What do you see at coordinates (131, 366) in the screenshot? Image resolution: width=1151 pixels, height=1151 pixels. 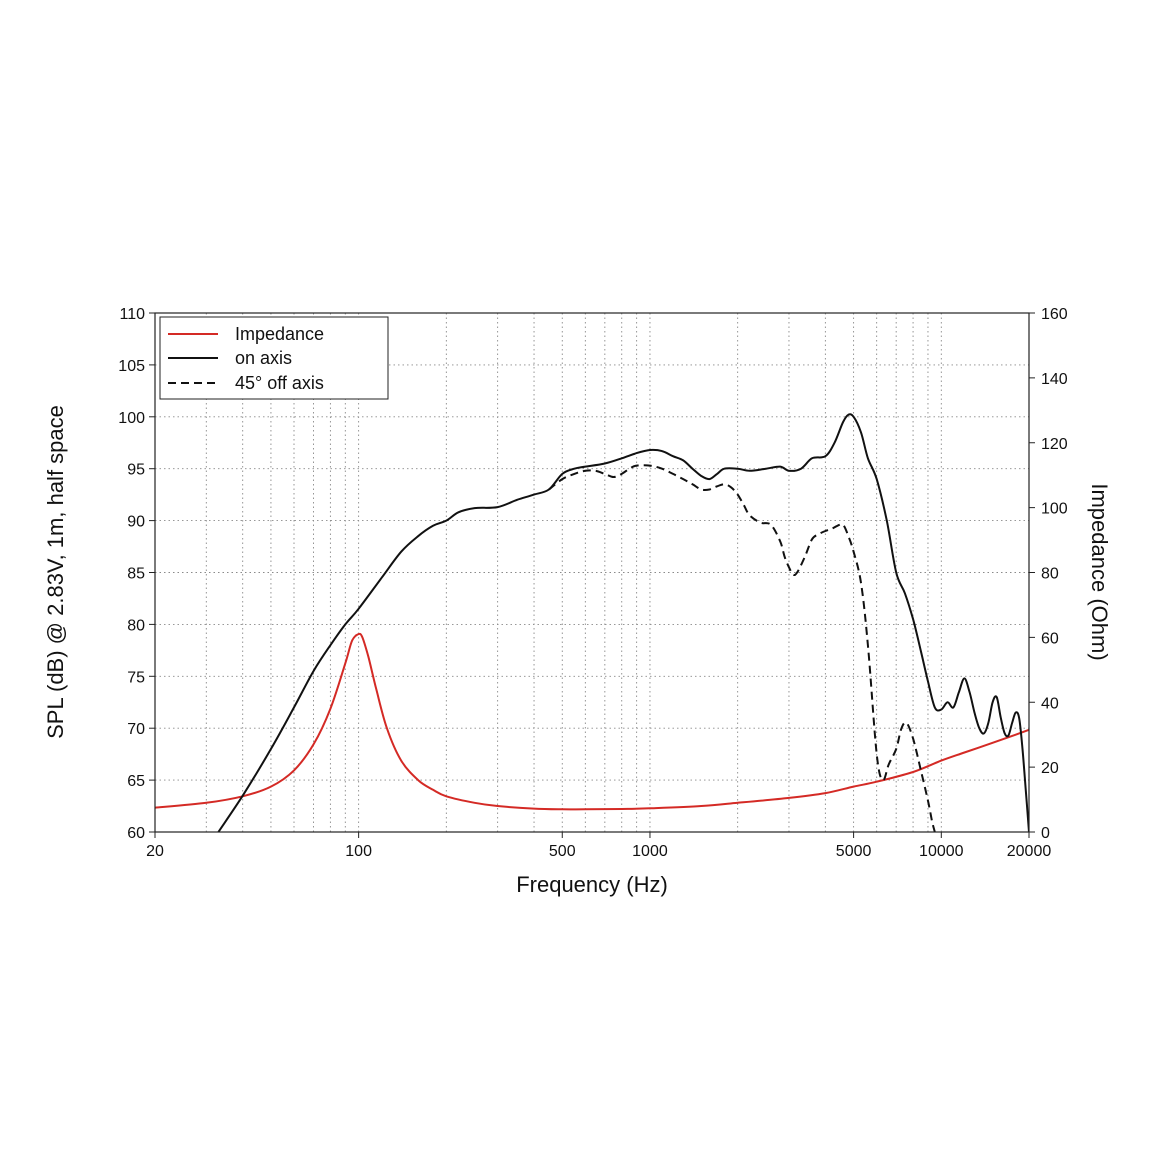 I see `y-tick-label: 105` at bounding box center [131, 366].